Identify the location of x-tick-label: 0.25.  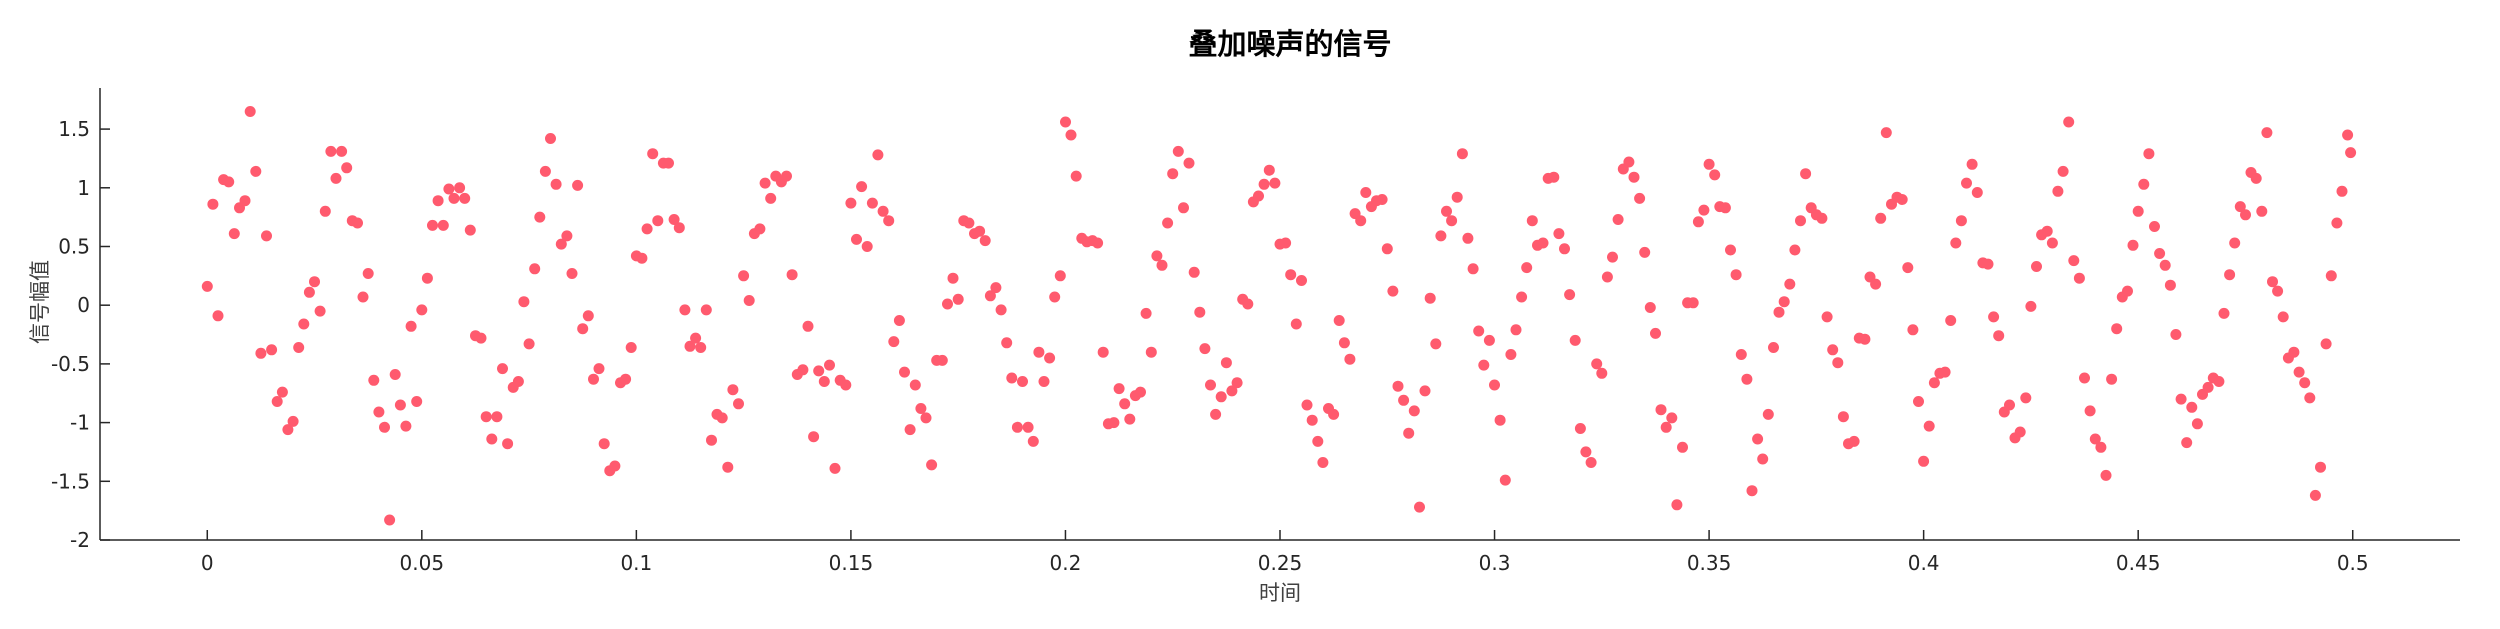
(1280, 563).